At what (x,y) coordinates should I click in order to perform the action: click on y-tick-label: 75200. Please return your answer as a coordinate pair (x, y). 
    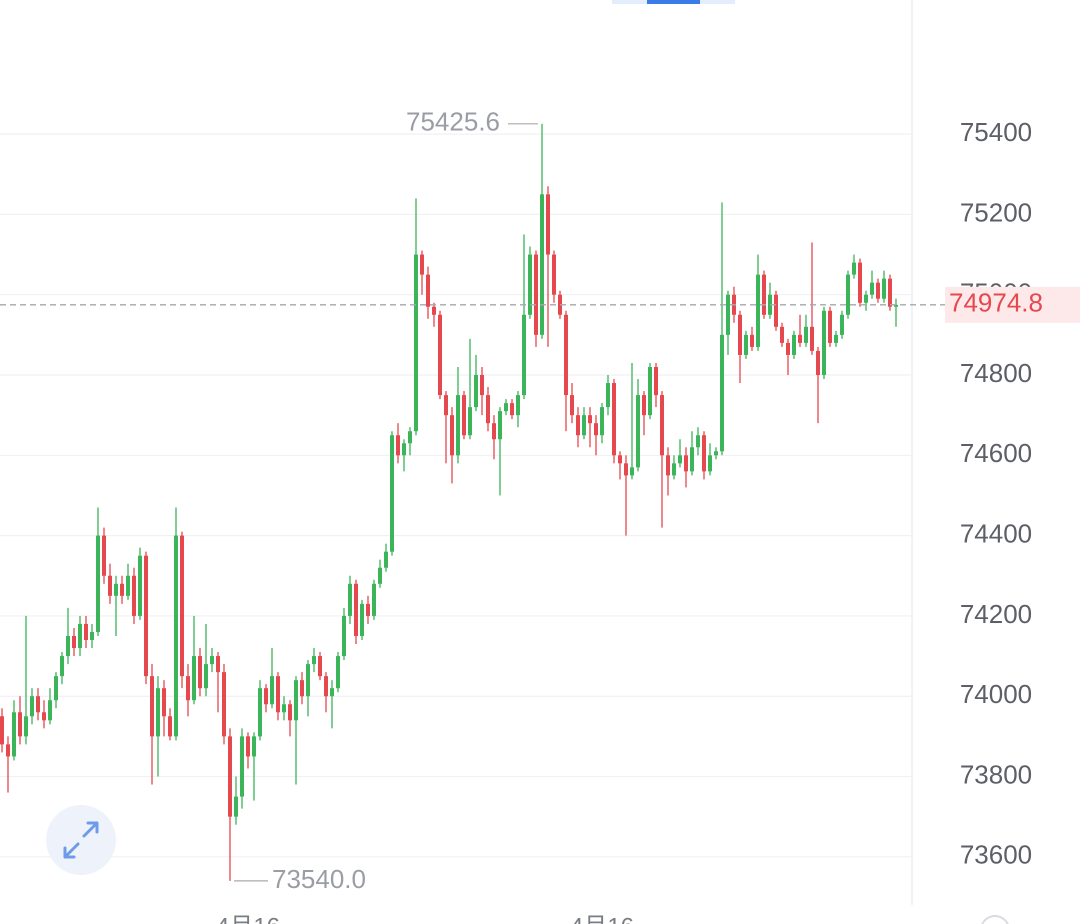
    Looking at the image, I should click on (996, 212).